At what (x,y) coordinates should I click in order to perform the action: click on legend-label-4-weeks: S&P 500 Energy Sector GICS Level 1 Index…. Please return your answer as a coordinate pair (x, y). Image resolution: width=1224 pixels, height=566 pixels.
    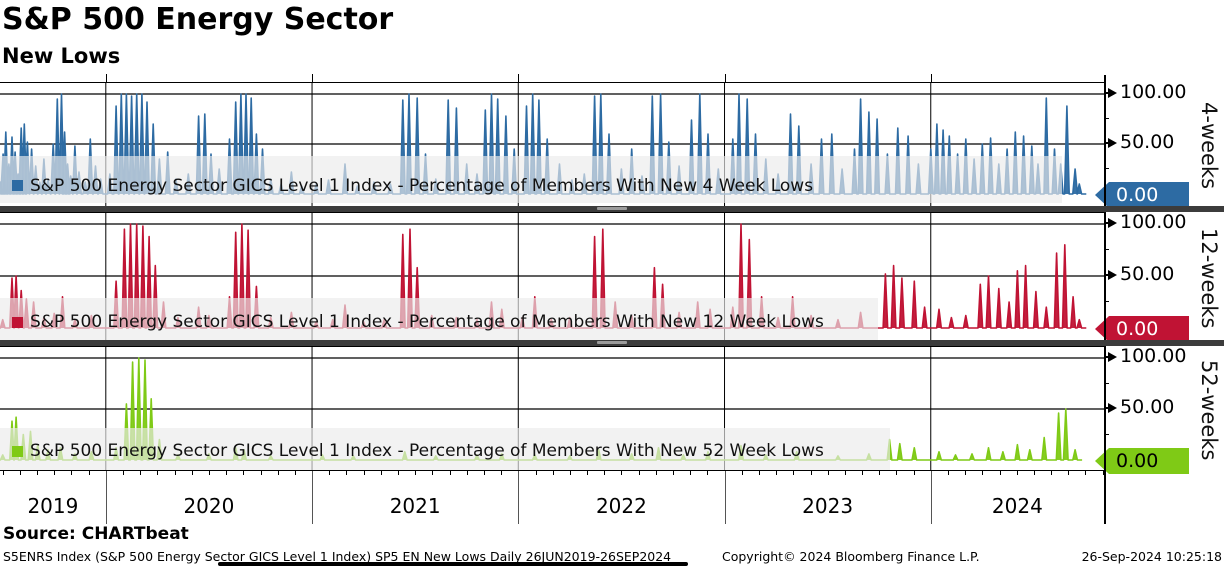
    Looking at the image, I should click on (422, 185).